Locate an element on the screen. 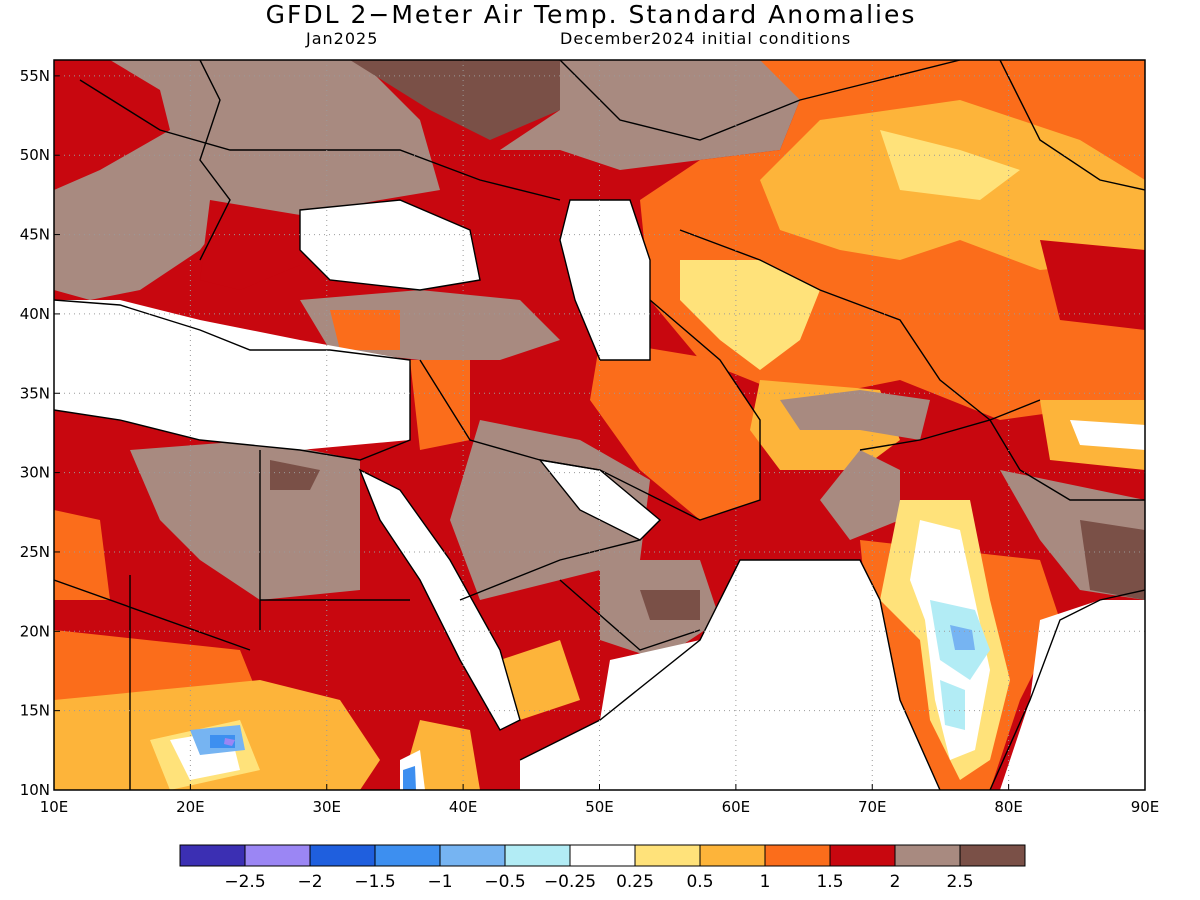 The image size is (1200, 900). x-tick-label: 20E is located at coordinates (190, 807).